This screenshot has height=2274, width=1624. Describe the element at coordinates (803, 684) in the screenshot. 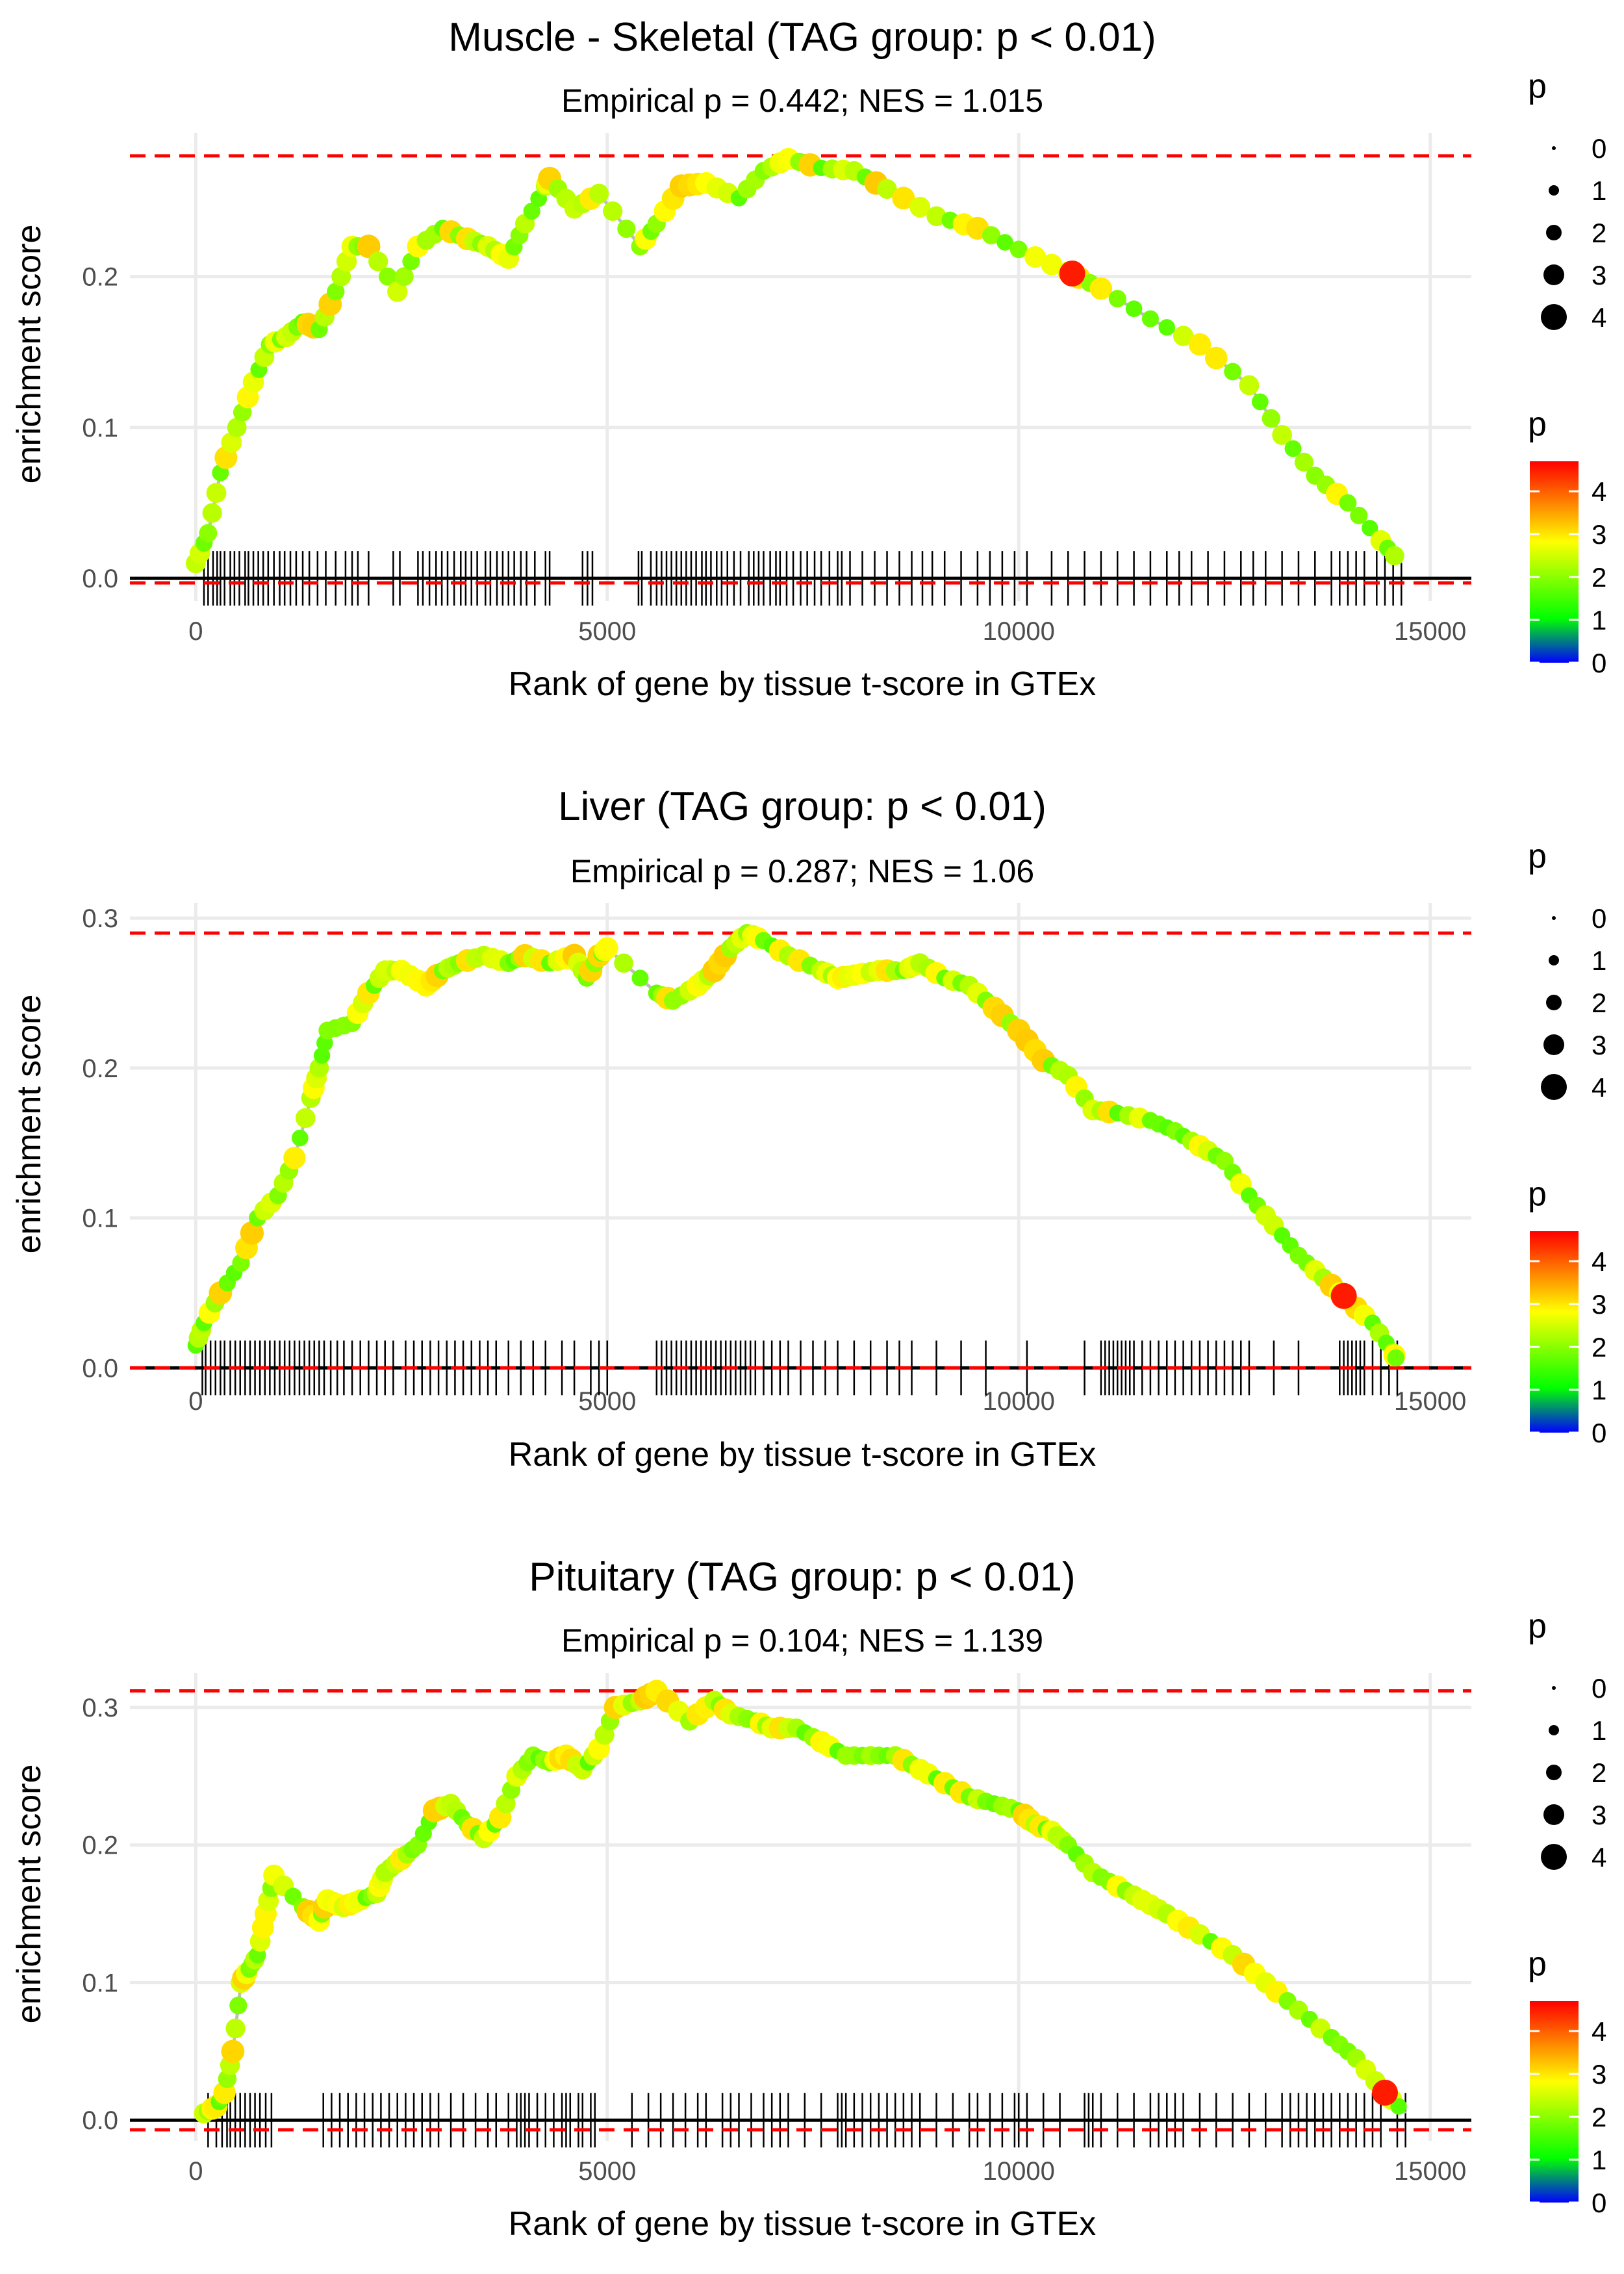

I see `x-axis-label: Rank of gene by tissue t-score in GTEx` at that location.